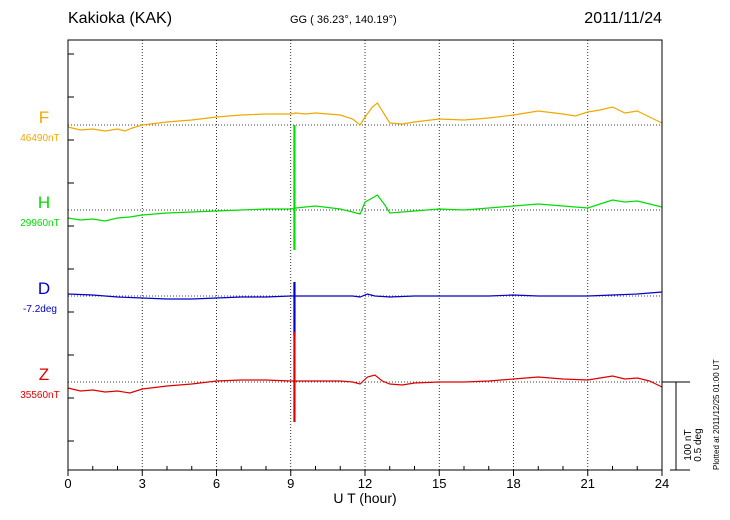  Describe the element at coordinates (39, 395) in the screenshot. I see `baseline-value-Z: 35560nT` at that location.